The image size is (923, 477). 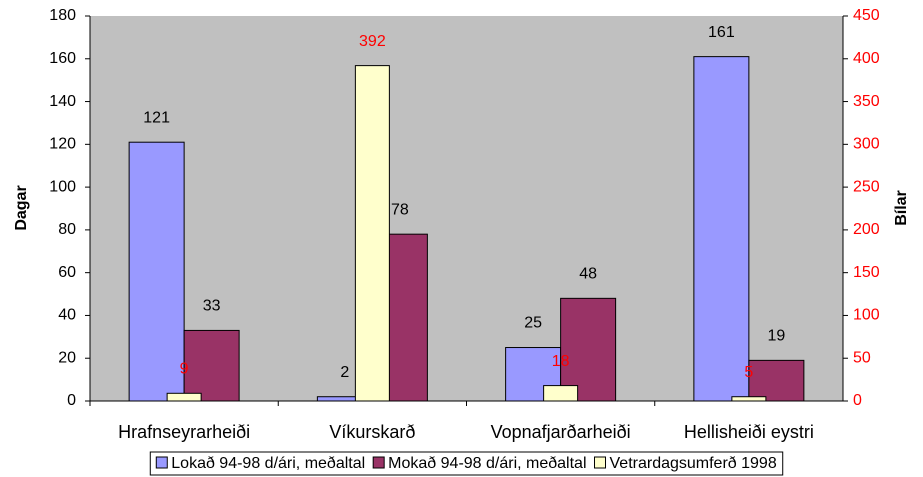 What do you see at coordinates (212, 306) in the screenshot?
I see `data-label: 33` at bounding box center [212, 306].